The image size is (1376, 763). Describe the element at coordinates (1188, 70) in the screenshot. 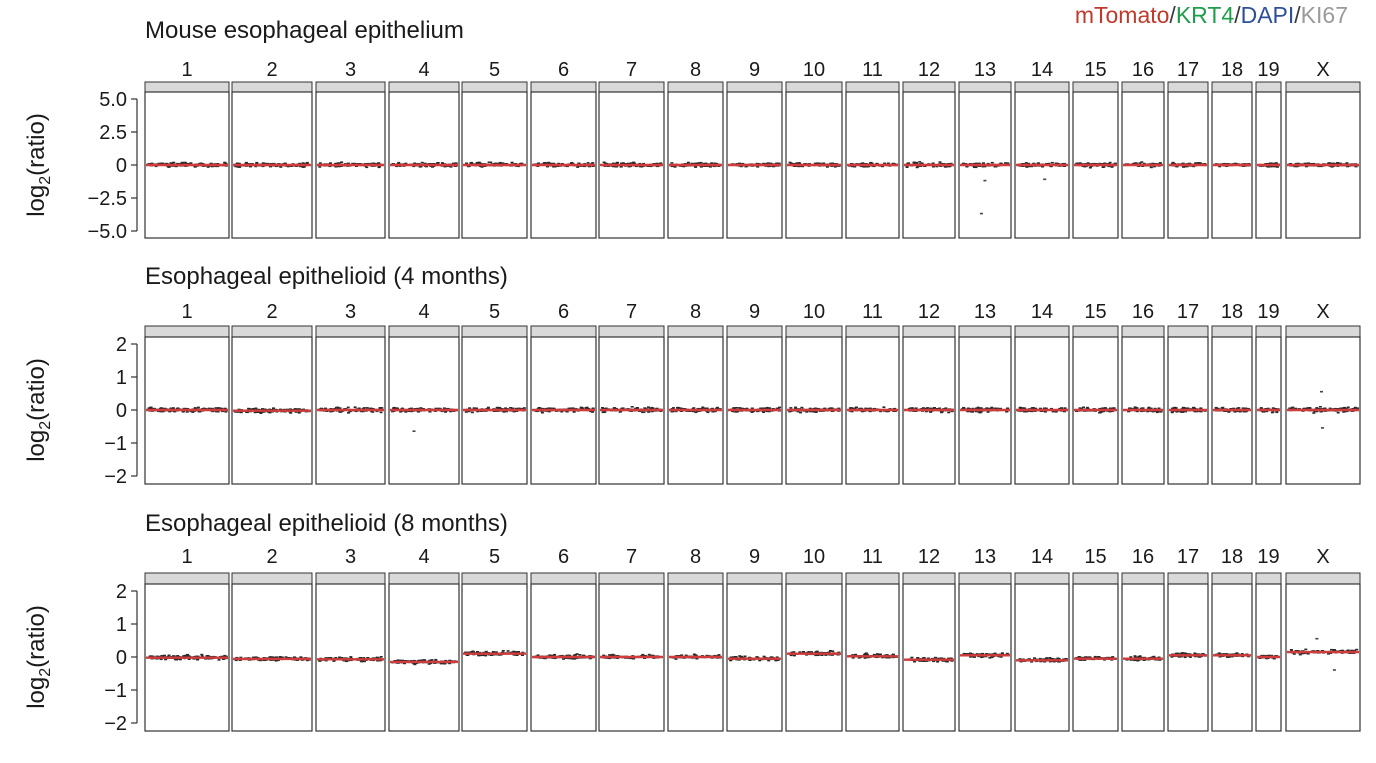

I see `chrom-label: 17` at that location.